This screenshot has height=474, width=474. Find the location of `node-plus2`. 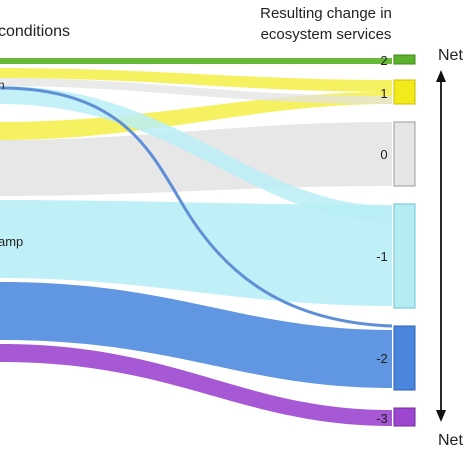

node-plus2 is located at coordinates (404, 59).